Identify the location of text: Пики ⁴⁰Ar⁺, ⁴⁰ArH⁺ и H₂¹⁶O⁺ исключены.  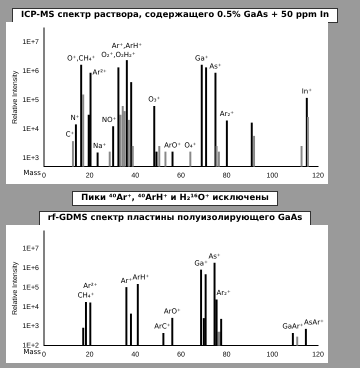
(175, 198).